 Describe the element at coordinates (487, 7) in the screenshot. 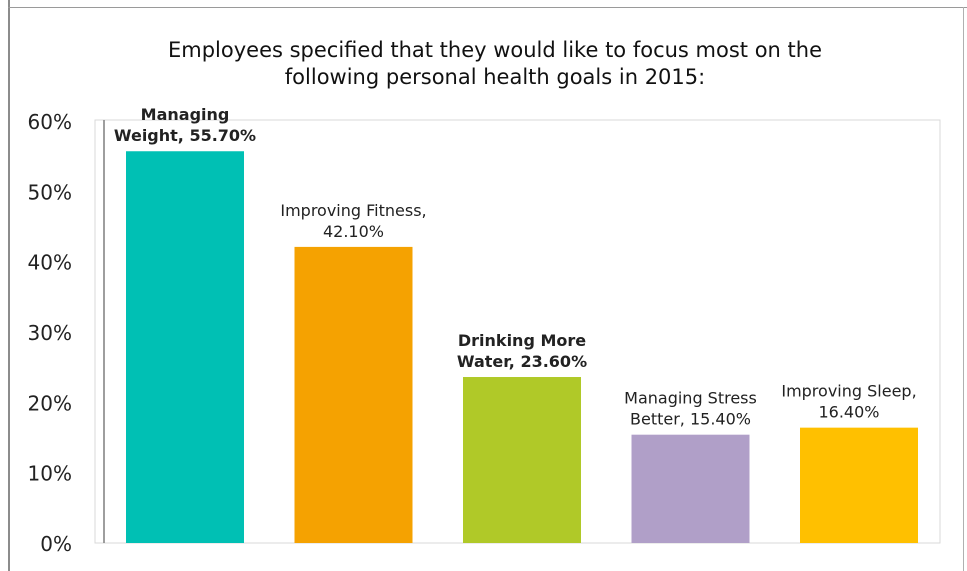

I see `frame-top-border` at that location.